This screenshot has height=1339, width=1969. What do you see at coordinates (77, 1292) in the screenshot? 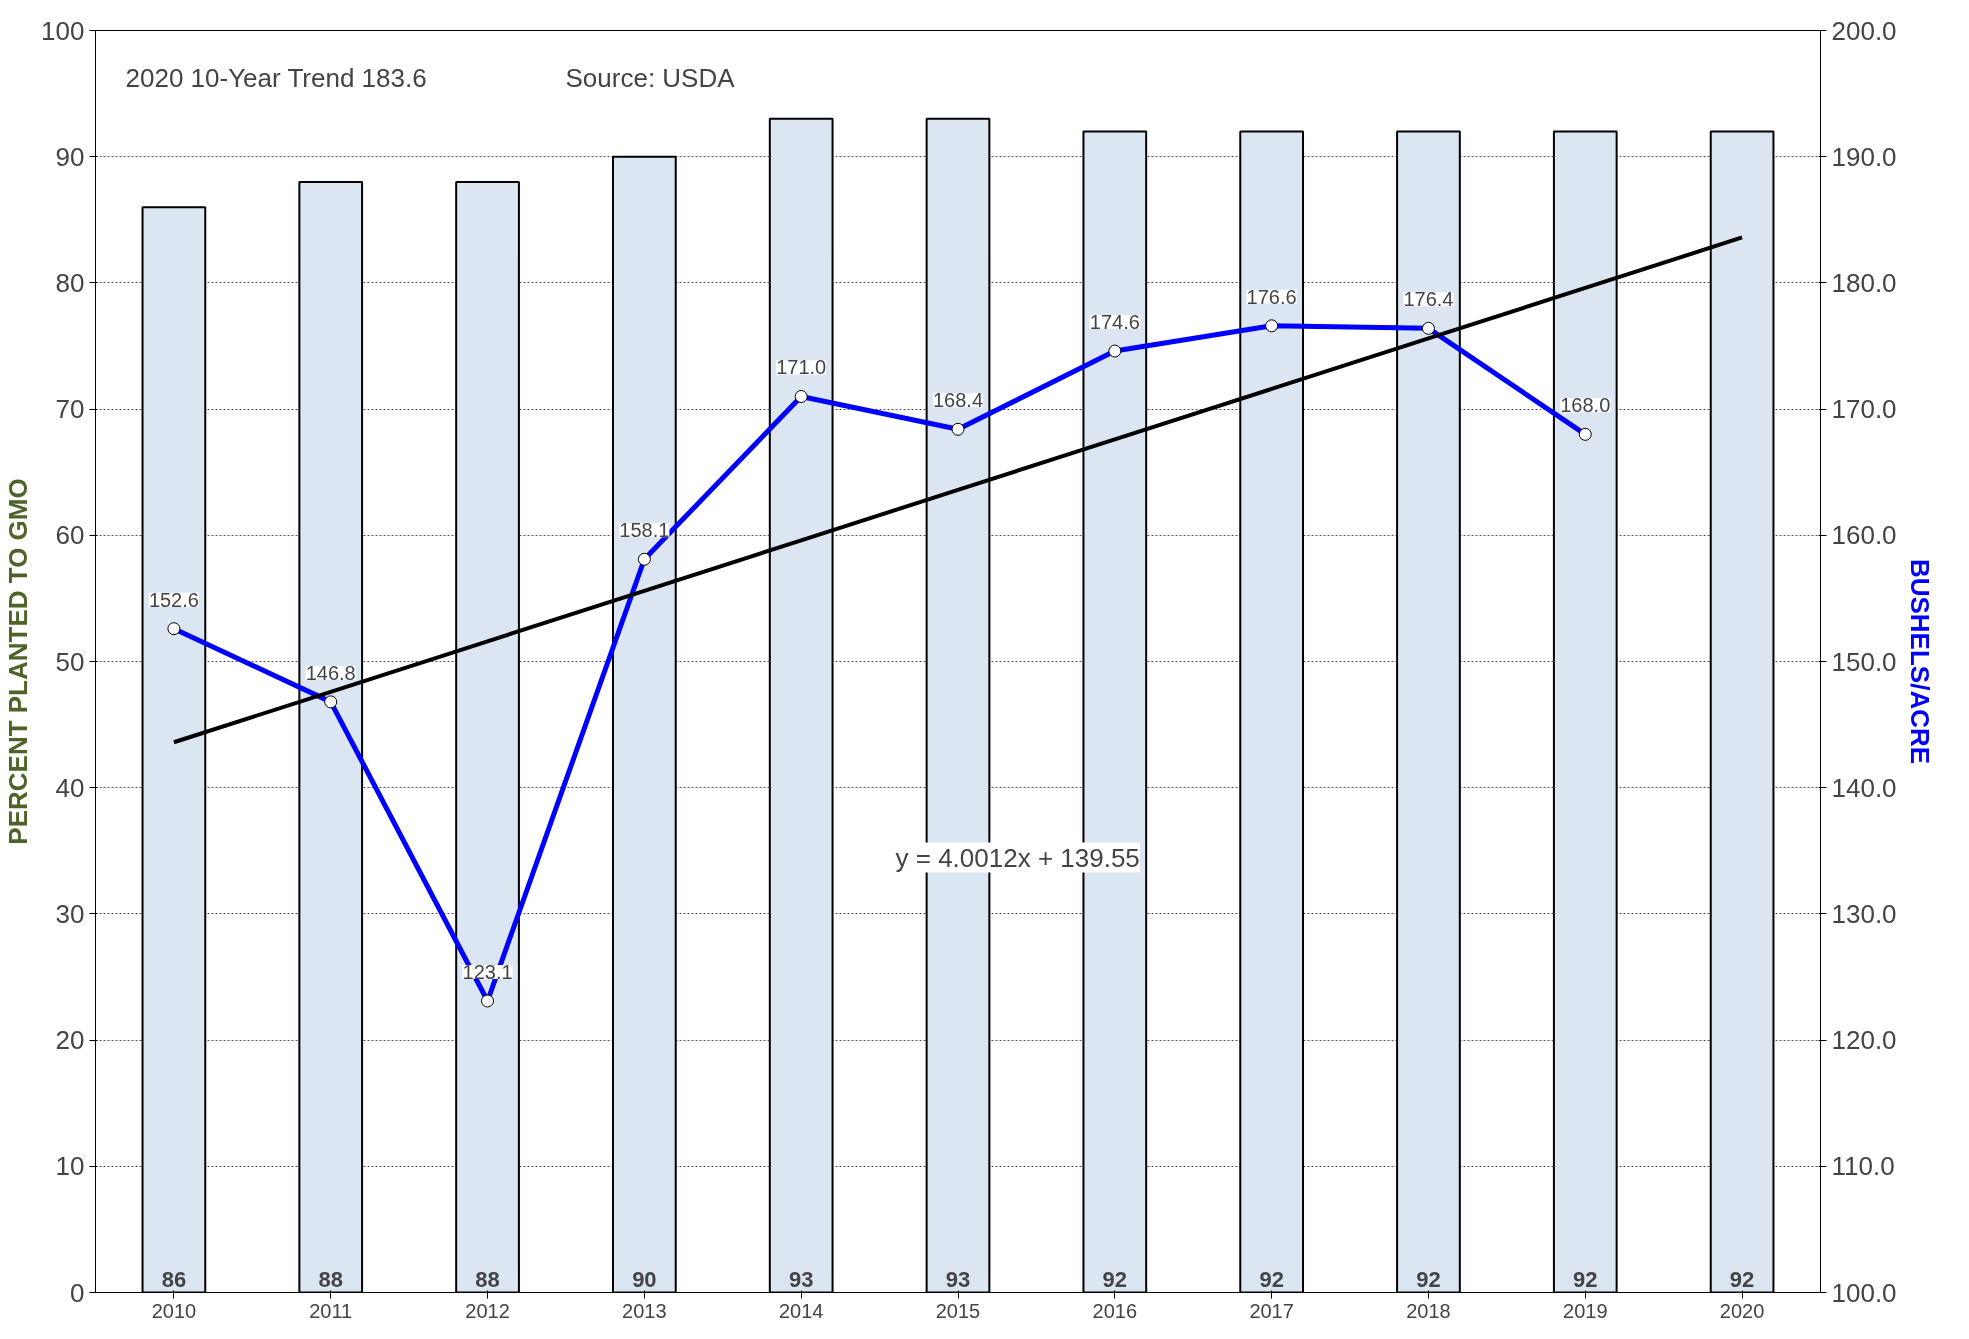
I see `y-tick-label: 0` at bounding box center [77, 1292].